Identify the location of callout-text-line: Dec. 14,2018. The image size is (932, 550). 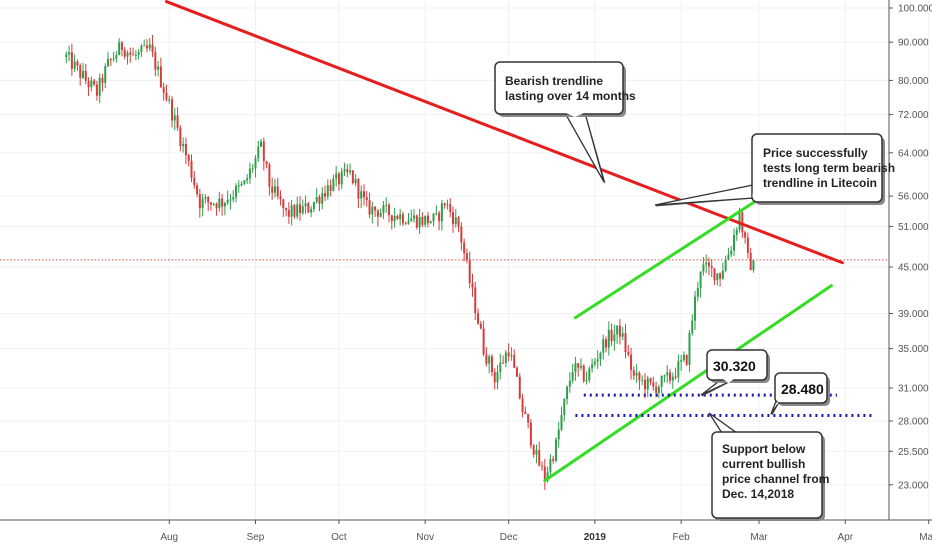
(758, 494).